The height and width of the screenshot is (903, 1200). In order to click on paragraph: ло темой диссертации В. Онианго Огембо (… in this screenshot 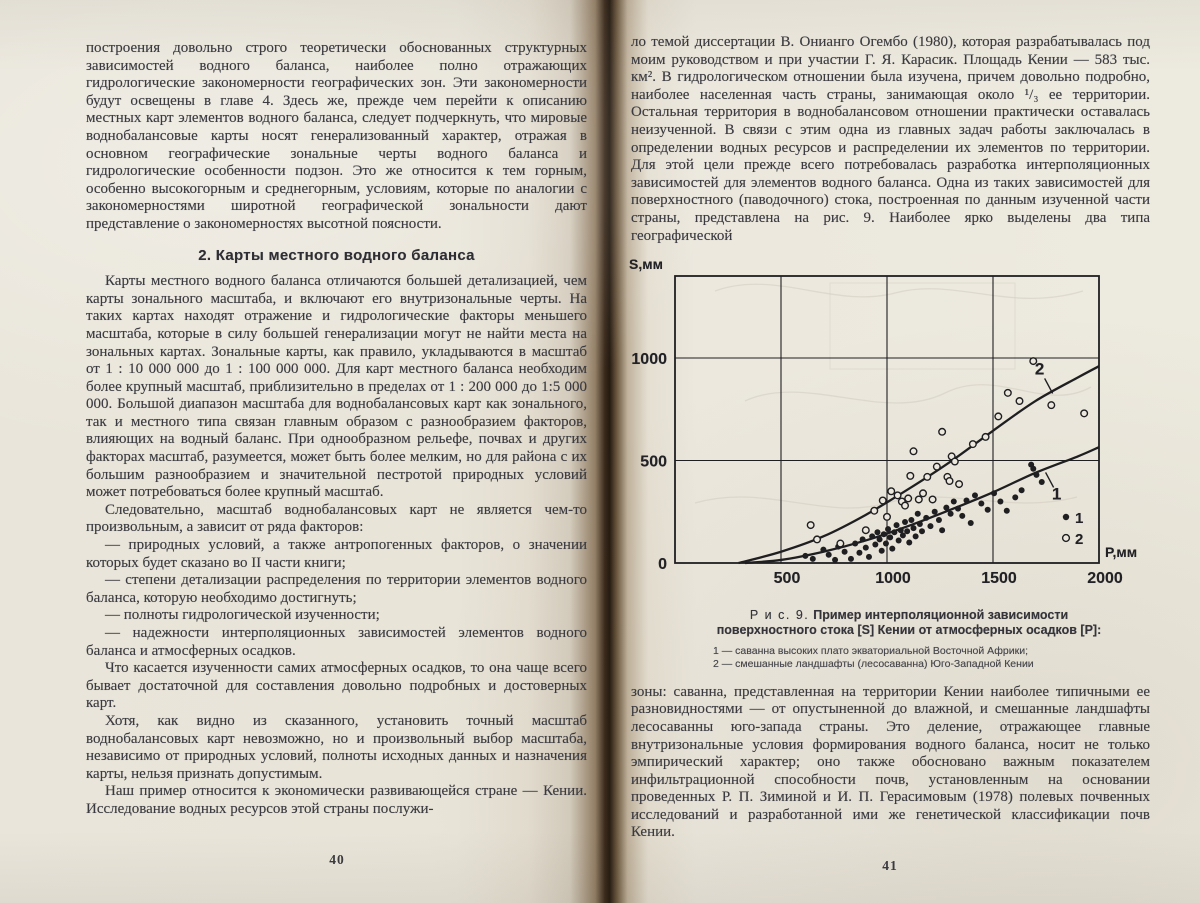, I will do `click(890, 139)`.